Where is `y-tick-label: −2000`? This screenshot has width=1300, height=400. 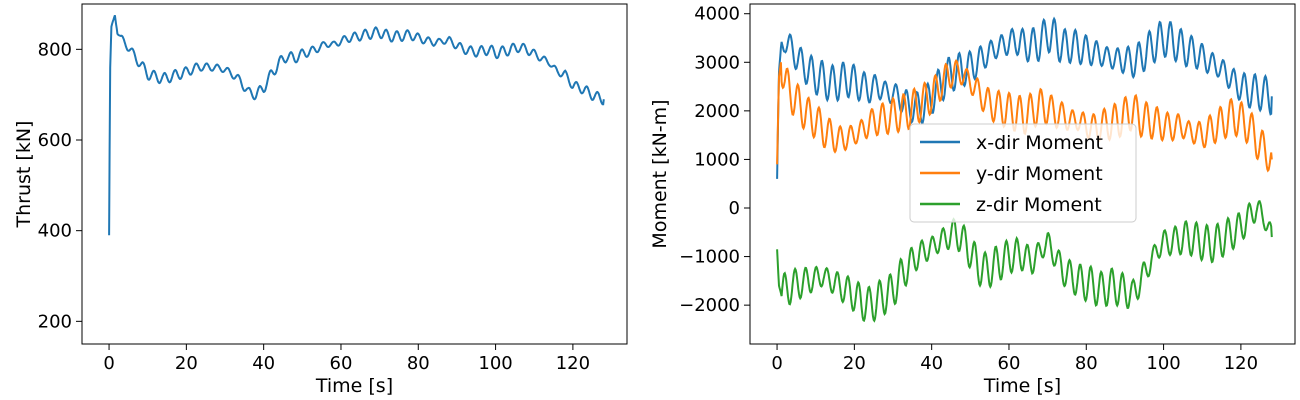
y-tick-label: −2000 is located at coordinates (709, 305).